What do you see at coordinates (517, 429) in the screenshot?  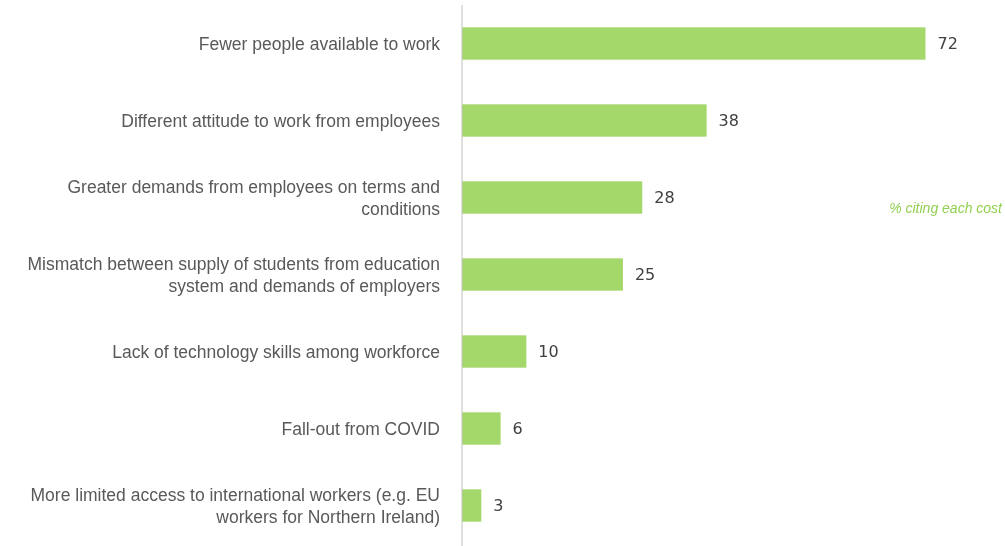 I see `data-label: 6` at bounding box center [517, 429].